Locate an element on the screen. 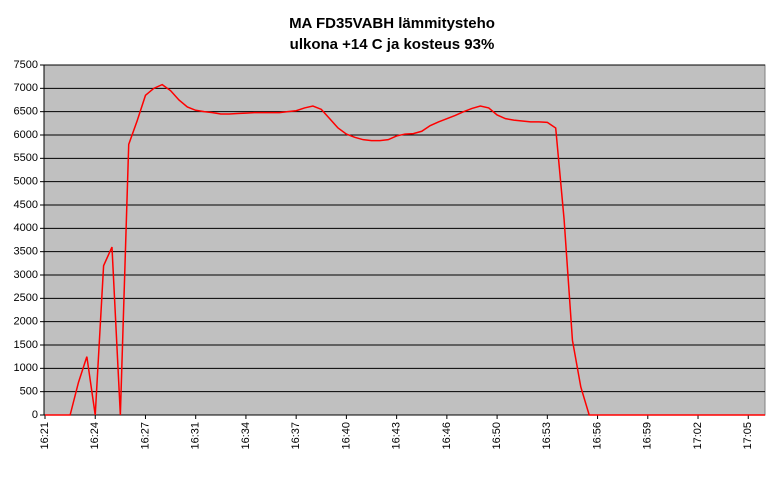 The width and height of the screenshot is (778, 483). y-tick-label: 5500 is located at coordinates (26, 158).